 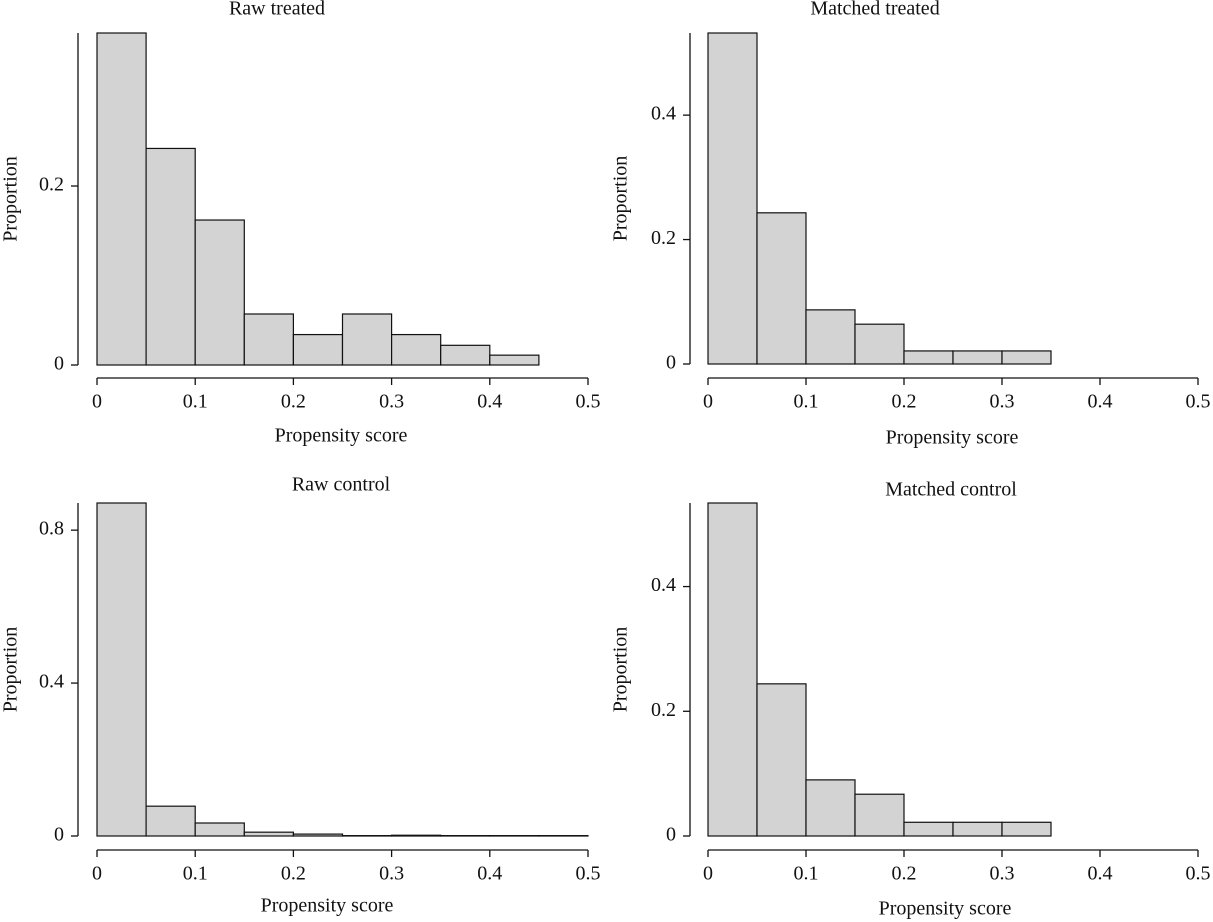 I want to click on chart-title: Raw treated, so click(x=277, y=10).